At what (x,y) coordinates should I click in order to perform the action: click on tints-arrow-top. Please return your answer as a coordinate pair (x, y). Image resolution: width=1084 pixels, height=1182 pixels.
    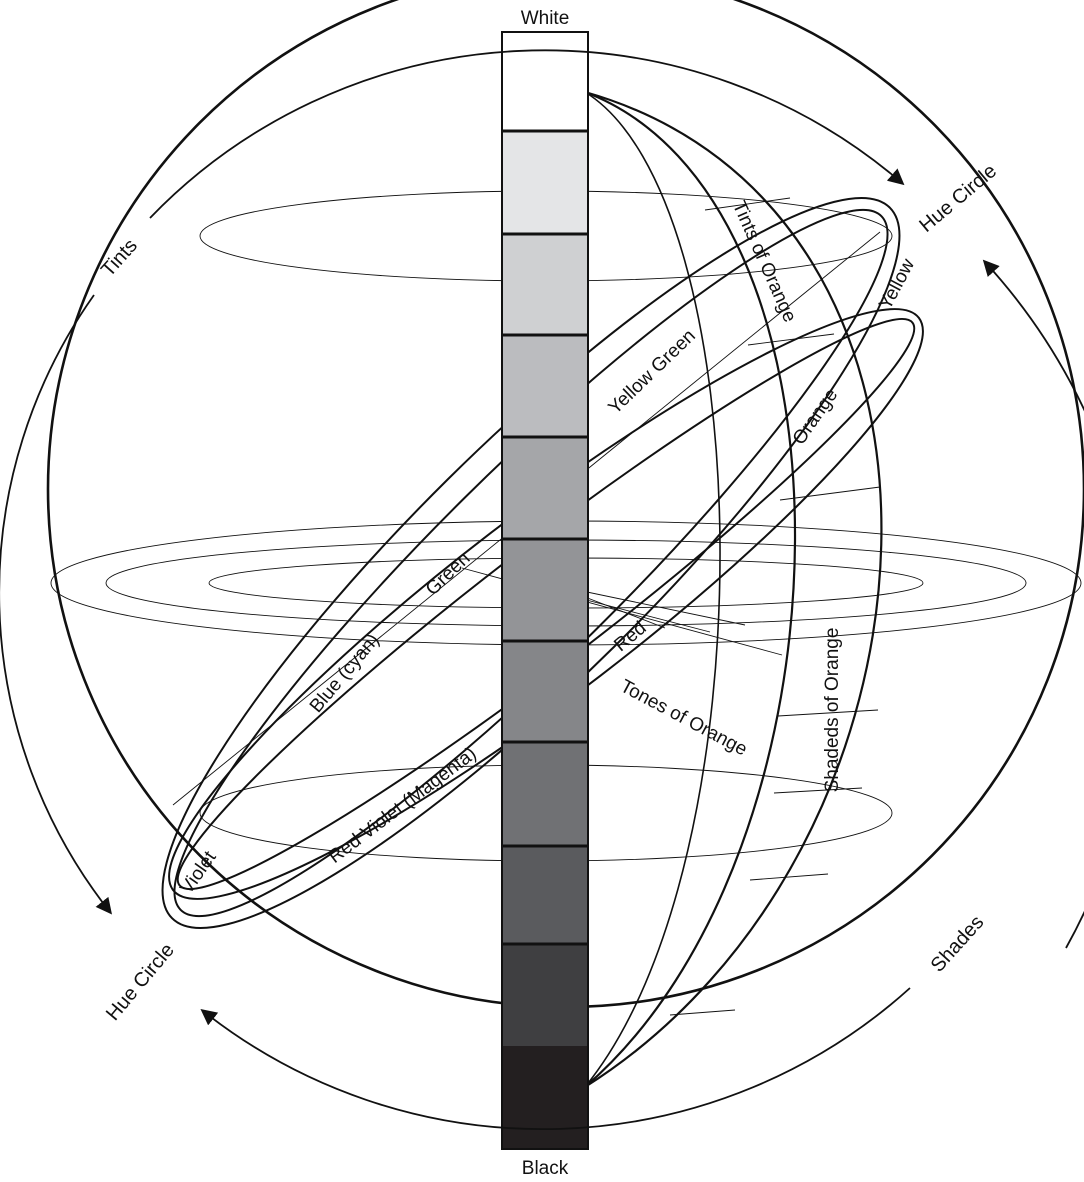
    Looking at the image, I should click on (527, 134).